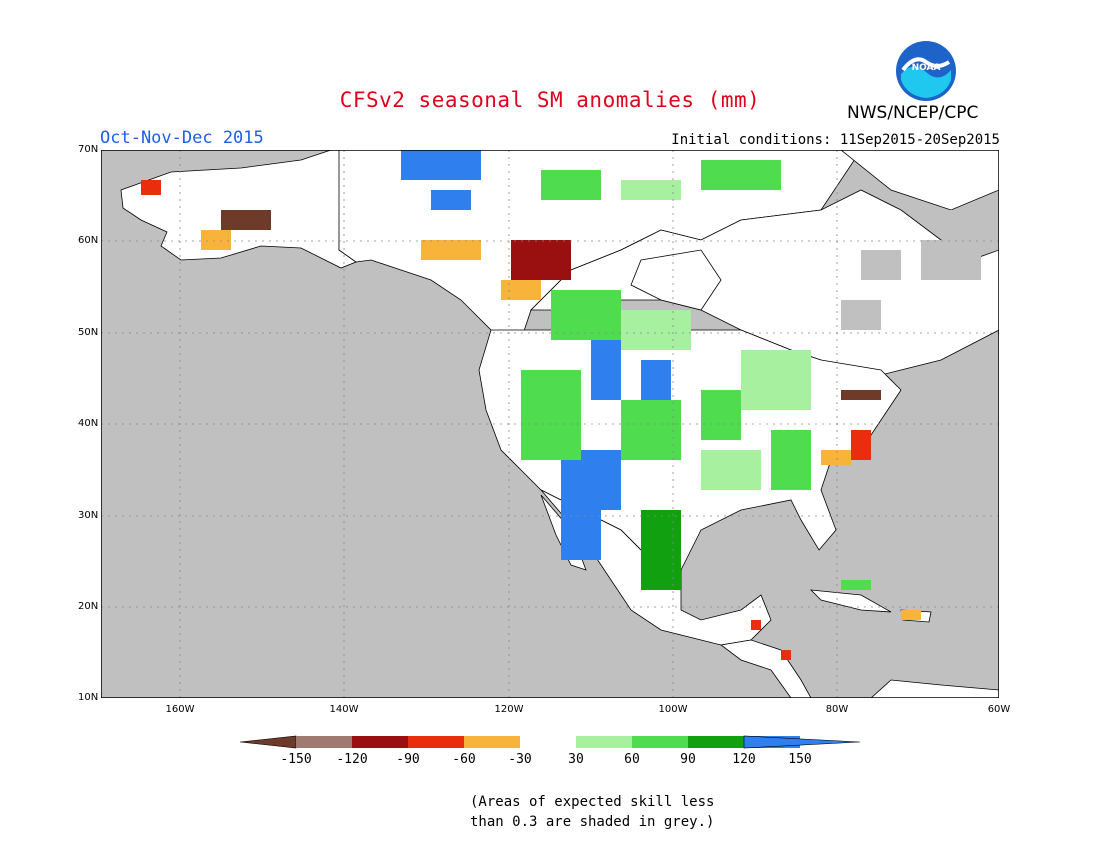 This screenshot has height=850, width=1100. What do you see at coordinates (408, 759) in the screenshot?
I see `legend-tick-label: -90` at bounding box center [408, 759].